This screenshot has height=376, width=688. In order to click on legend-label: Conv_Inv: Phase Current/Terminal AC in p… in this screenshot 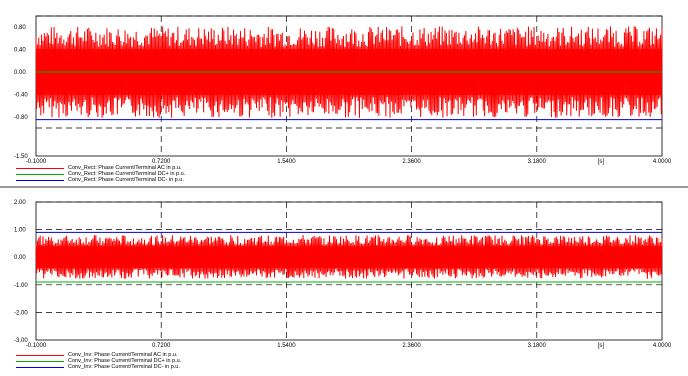, I will do `click(123, 355)`.